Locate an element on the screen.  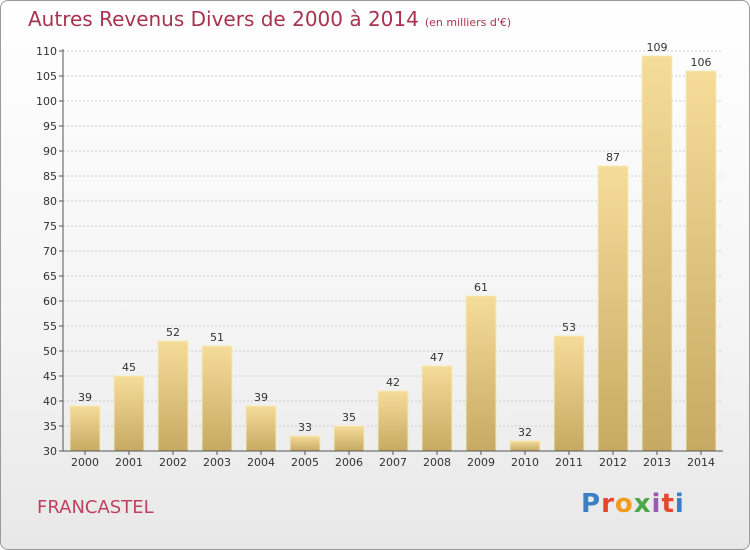
data-label-2002: 52 is located at coordinates (173, 332).